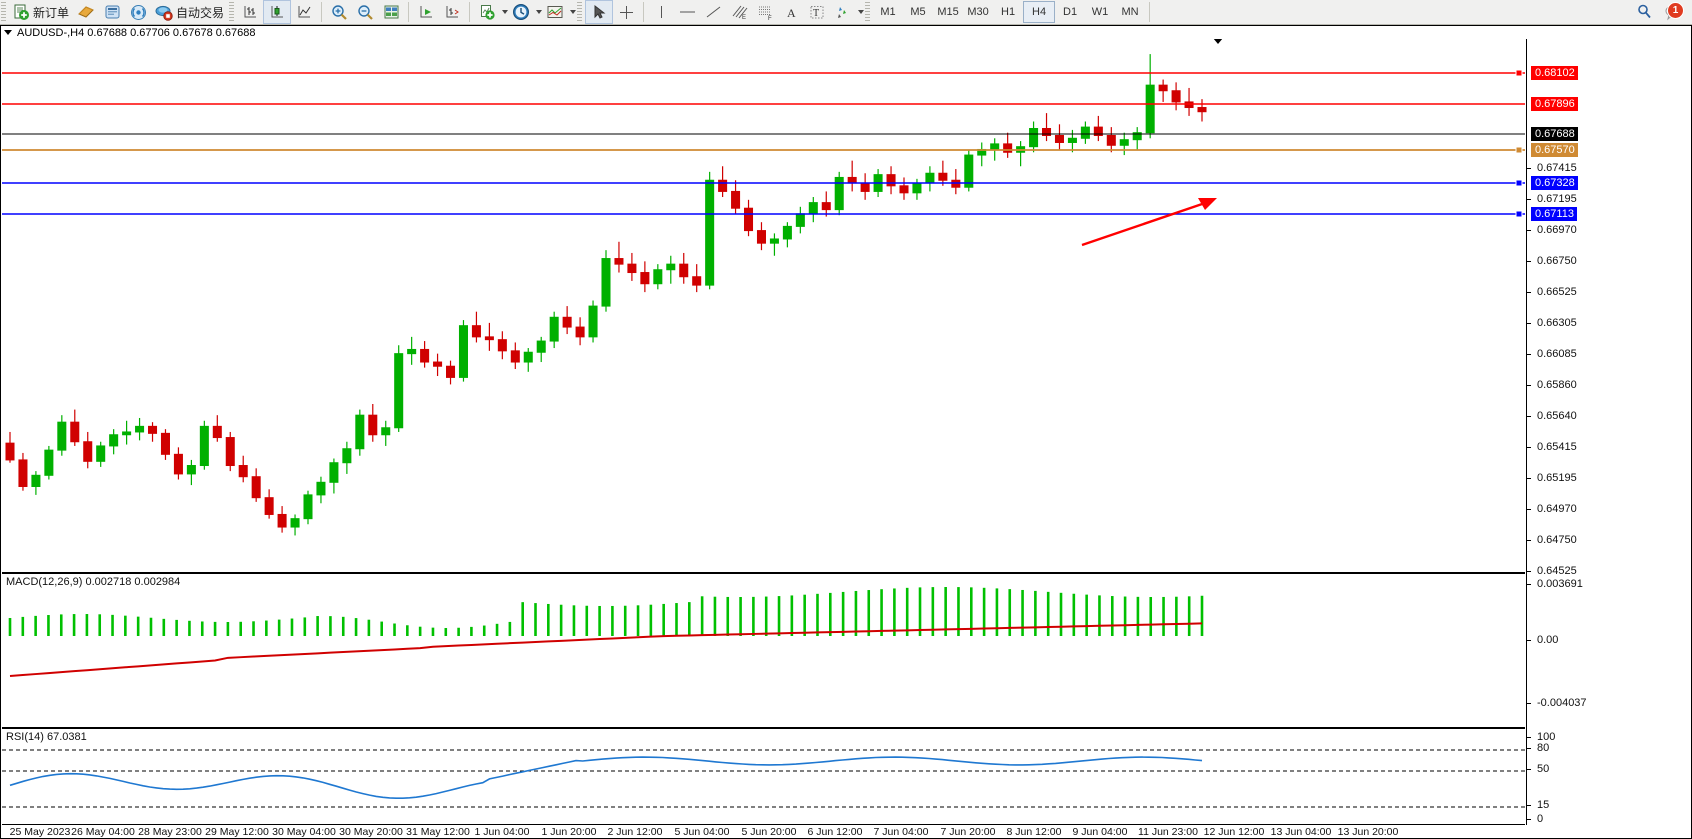 The height and width of the screenshot is (839, 1692). What do you see at coordinates (1554, 134) in the screenshot?
I see `price-tag-bid-price: 0.67688` at bounding box center [1554, 134].